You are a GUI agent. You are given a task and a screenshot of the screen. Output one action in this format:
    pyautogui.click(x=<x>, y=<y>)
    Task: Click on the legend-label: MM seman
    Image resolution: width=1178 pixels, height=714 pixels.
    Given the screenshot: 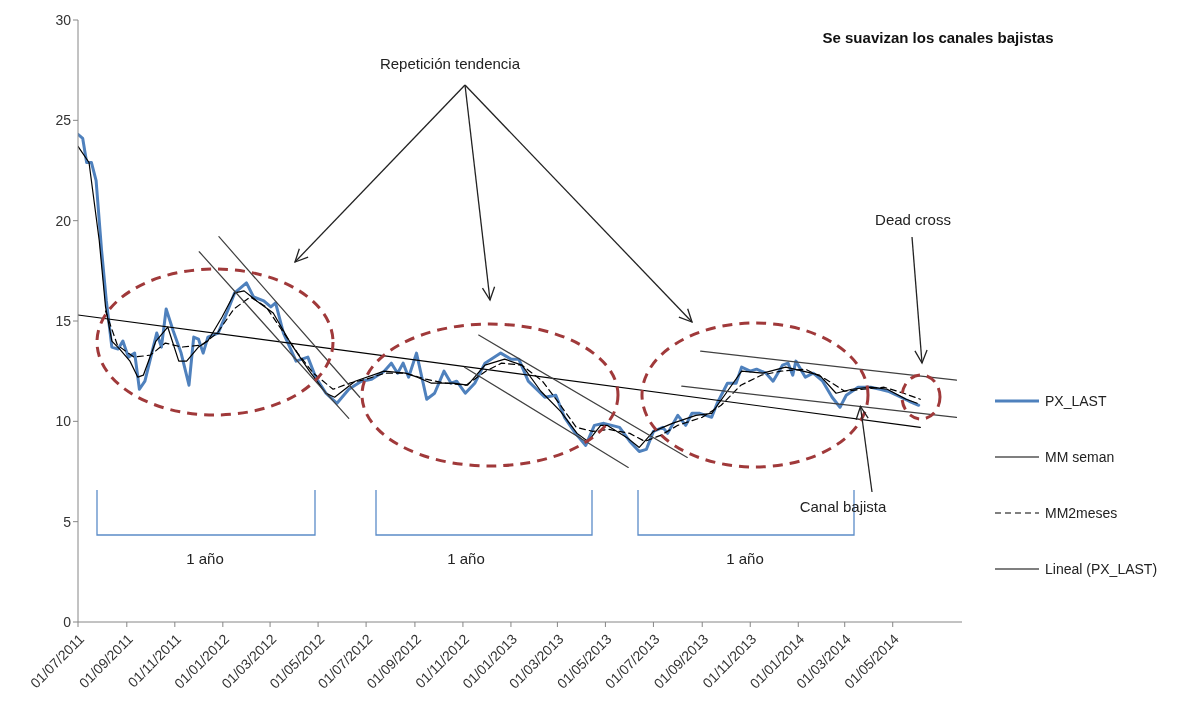 What is the action you would take?
    pyautogui.click(x=1080, y=457)
    